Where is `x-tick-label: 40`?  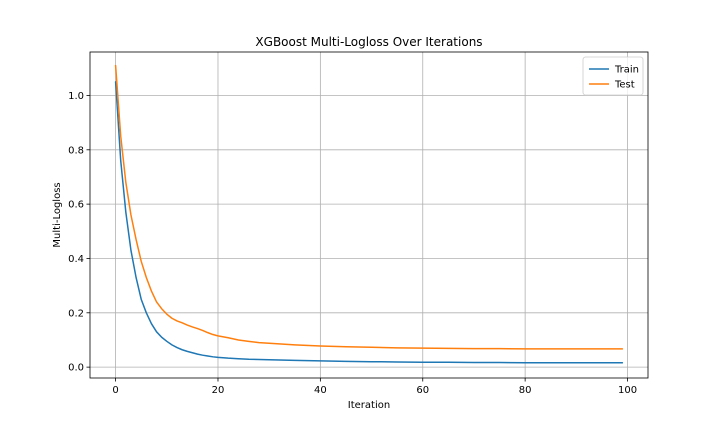
x-tick-label: 40 is located at coordinates (320, 390).